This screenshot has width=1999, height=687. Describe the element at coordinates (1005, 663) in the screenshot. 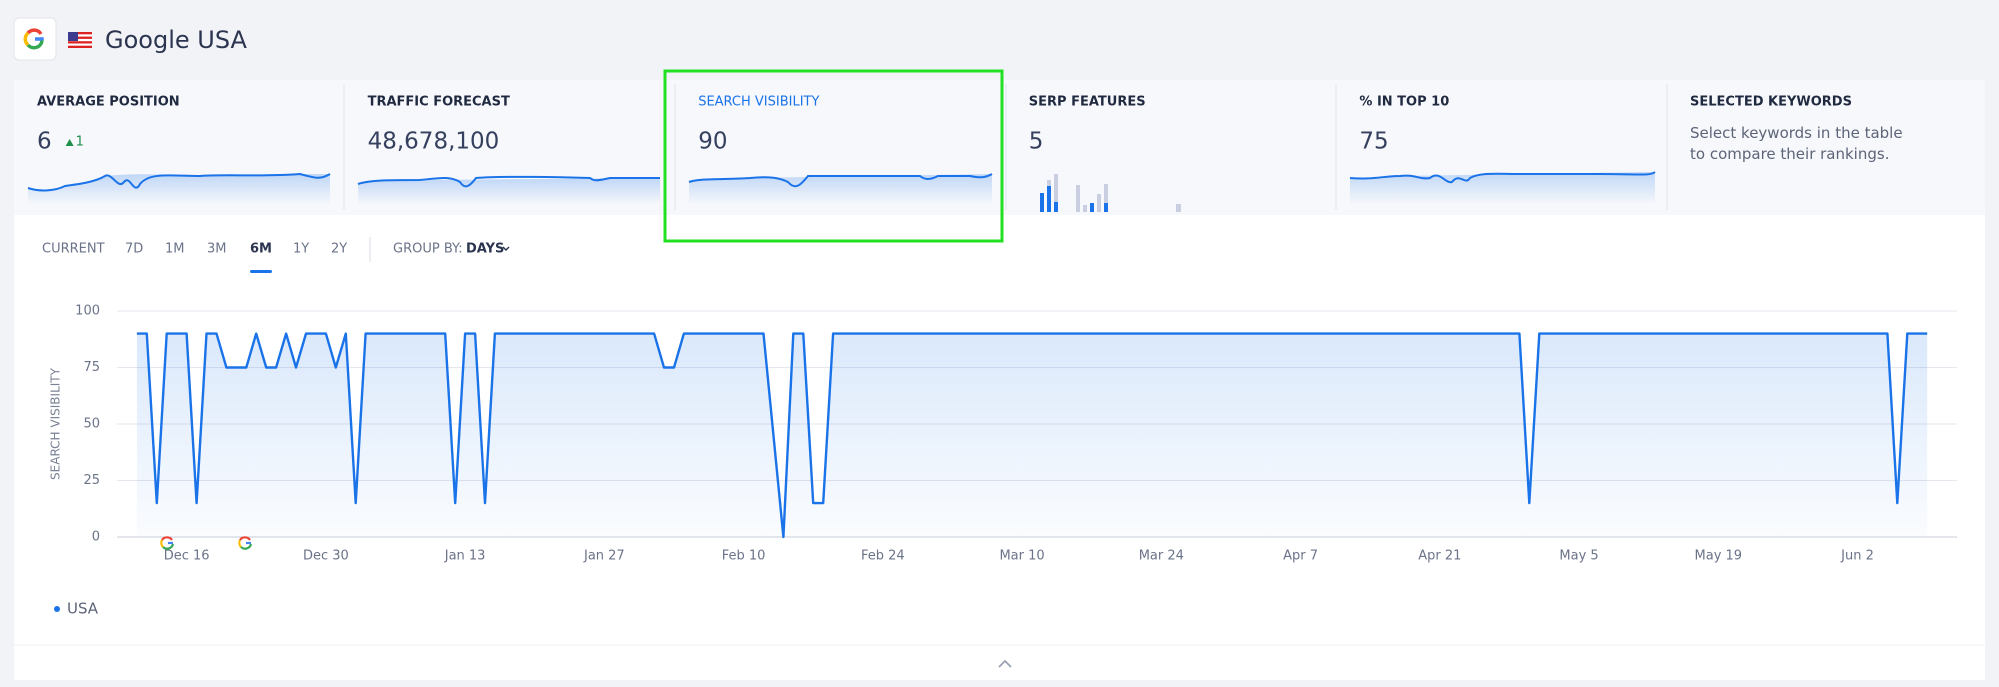

I see `collapse-toggle` at that location.